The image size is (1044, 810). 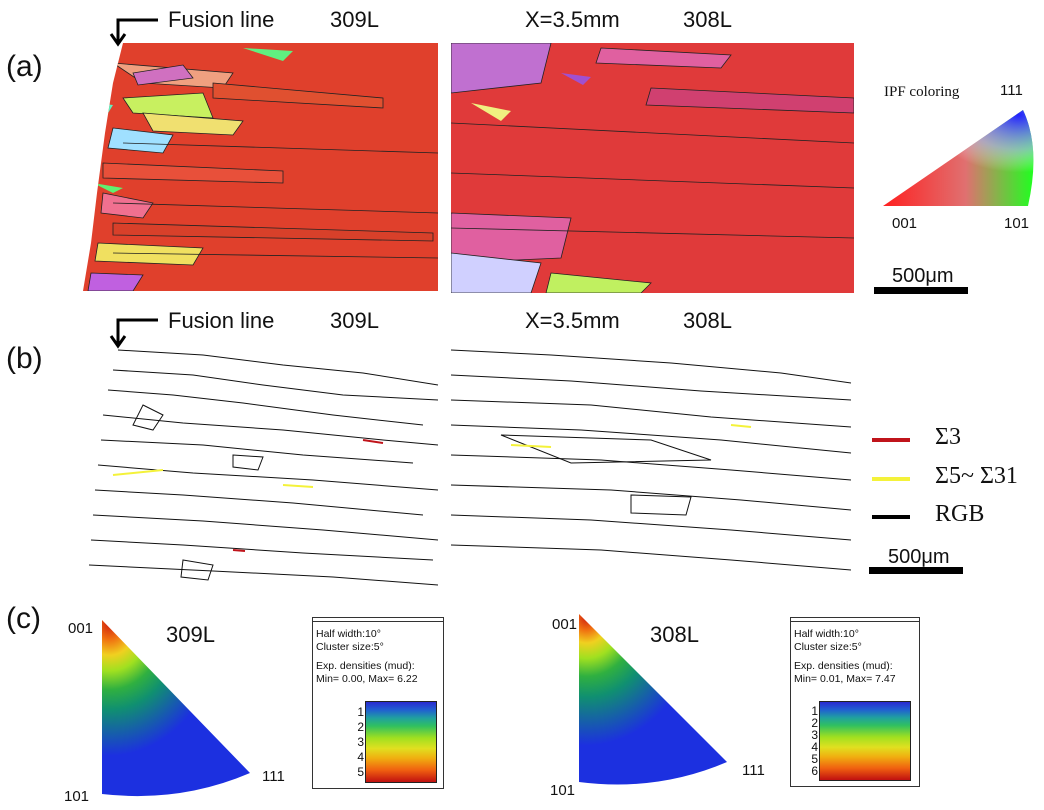 What do you see at coordinates (814, 711) in the screenshot?
I see `pf-308l-tick-1: 1` at bounding box center [814, 711].